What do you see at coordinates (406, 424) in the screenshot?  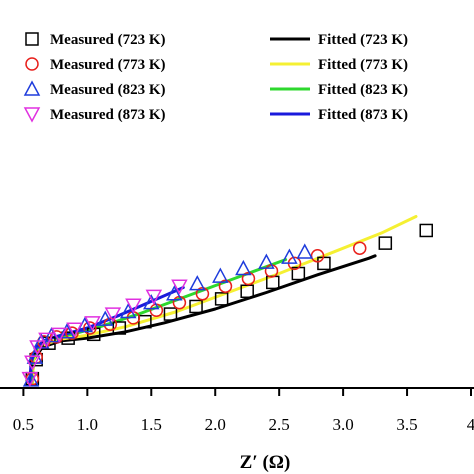 I see `x-tick-label: 3.5` at bounding box center [406, 424].